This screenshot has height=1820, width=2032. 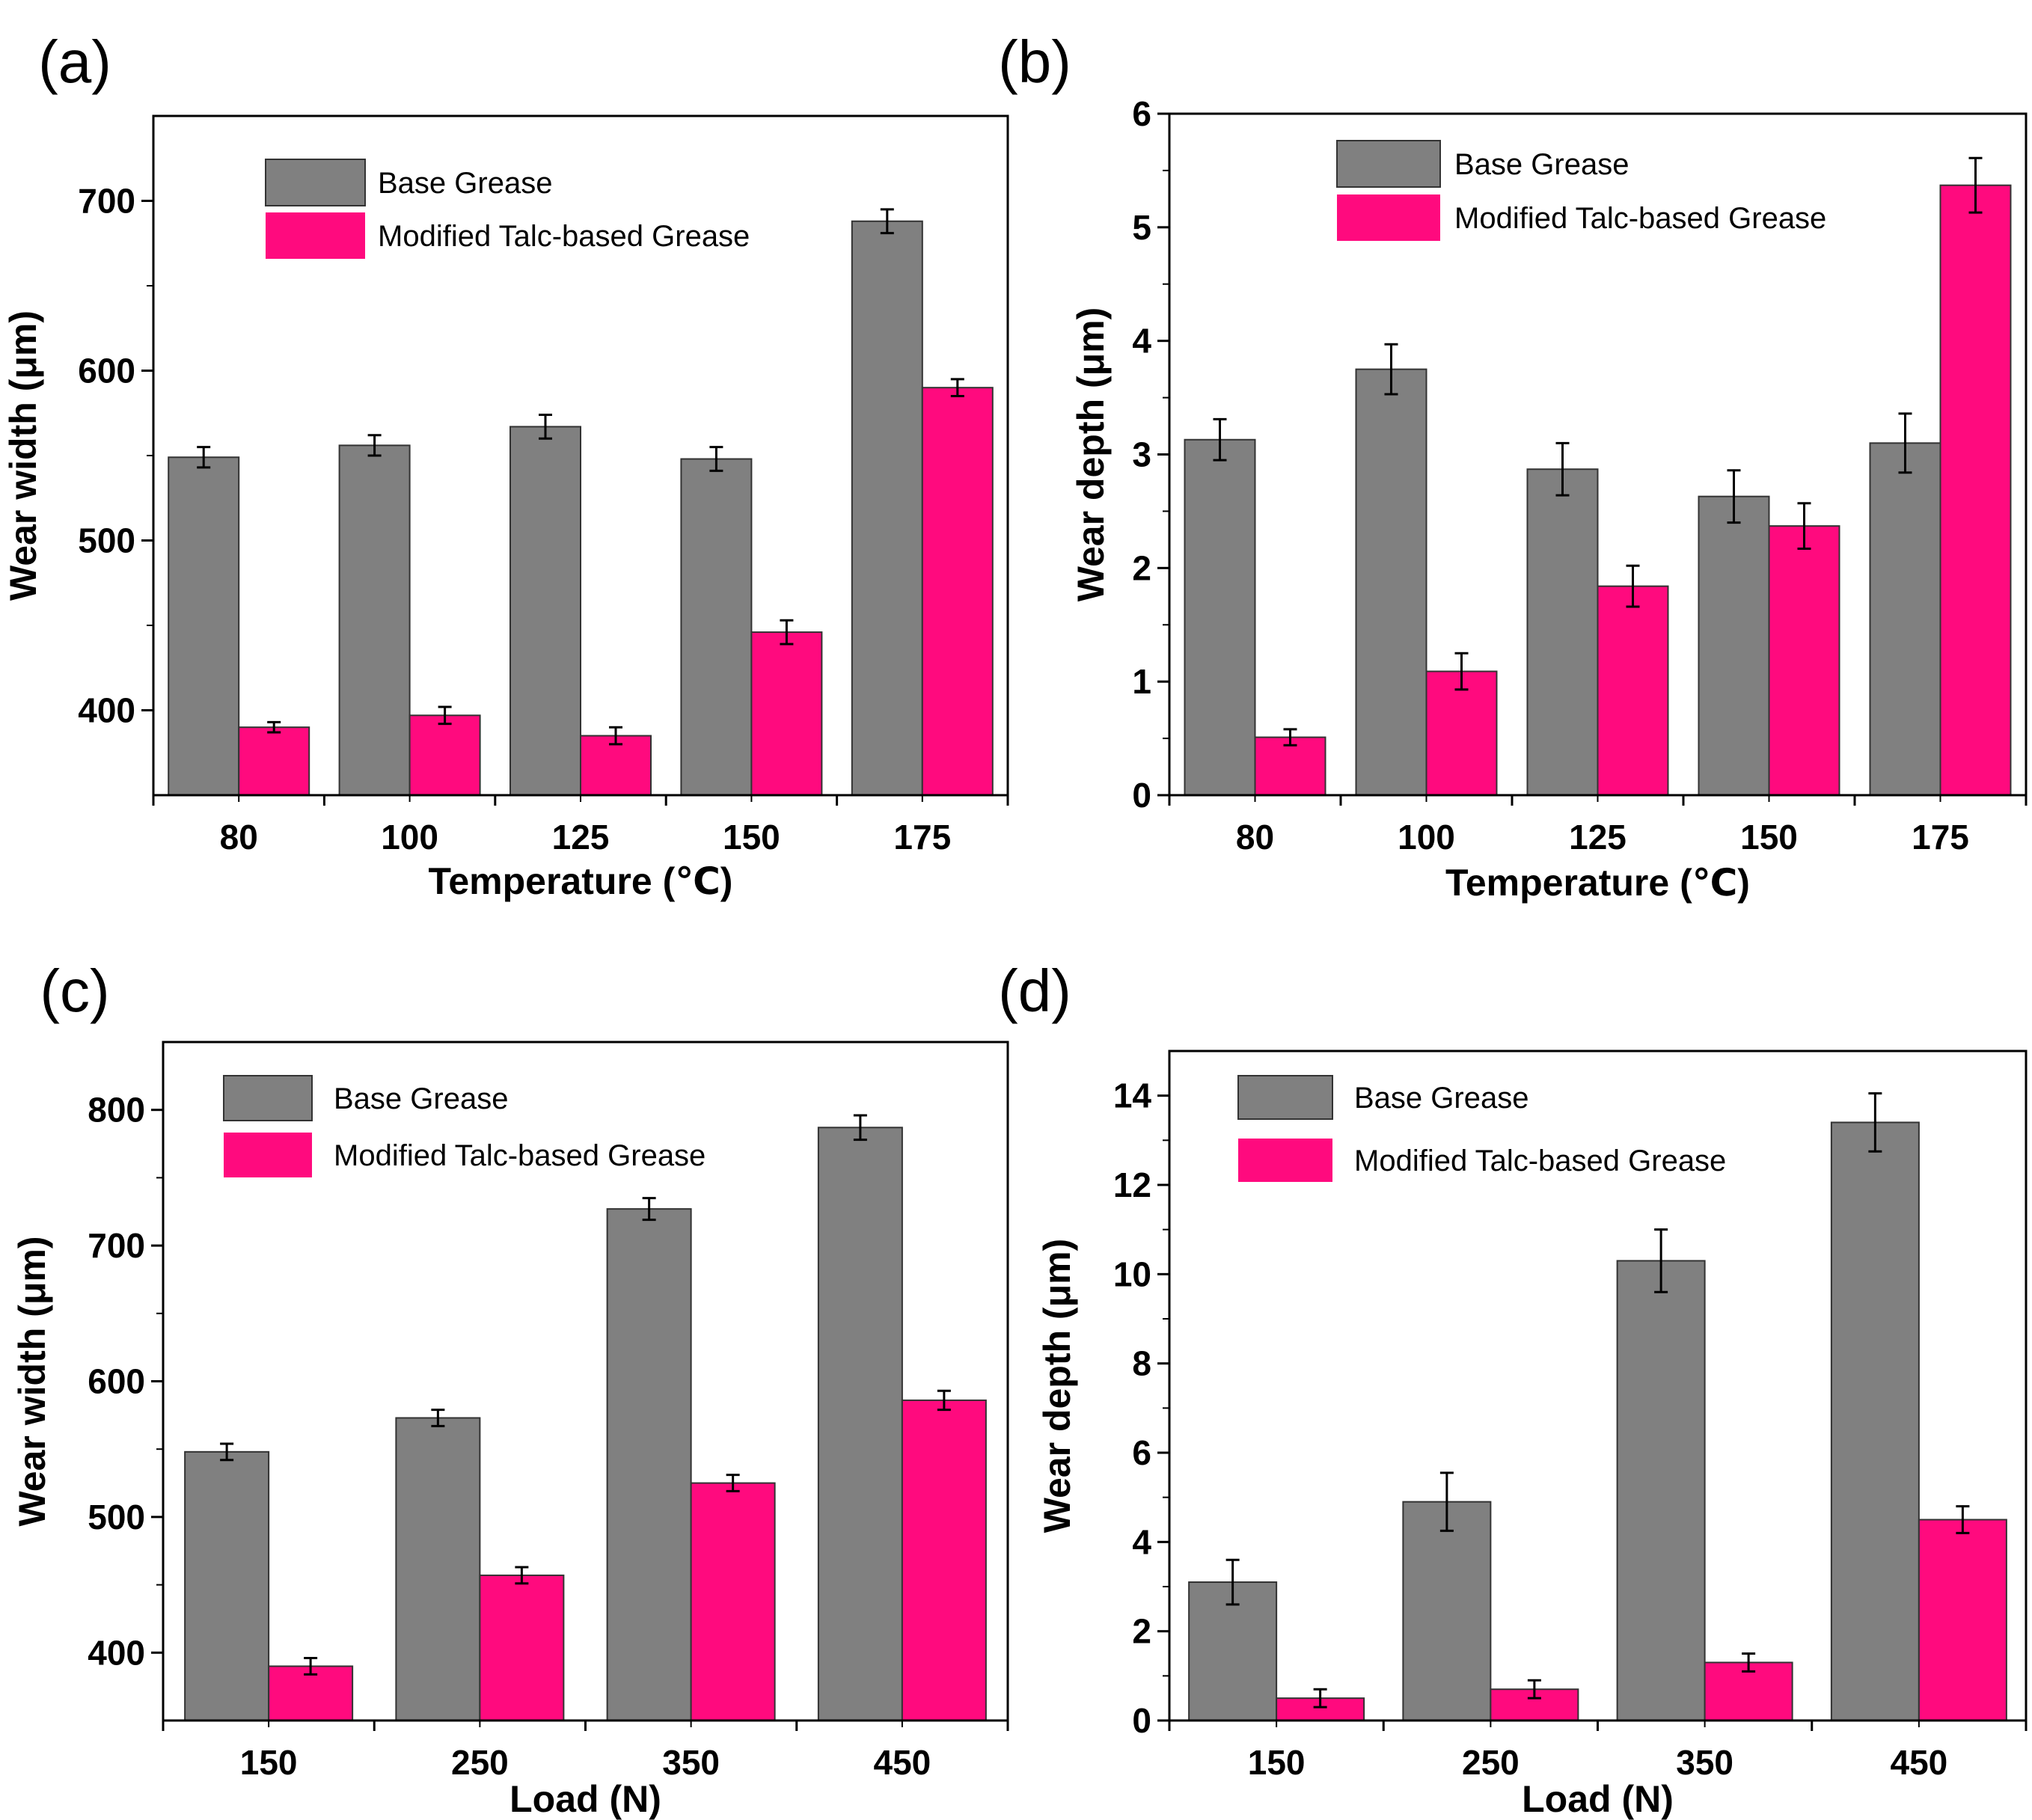 What do you see at coordinates (75, 991) in the screenshot?
I see `panel-label: (c)` at bounding box center [75, 991].